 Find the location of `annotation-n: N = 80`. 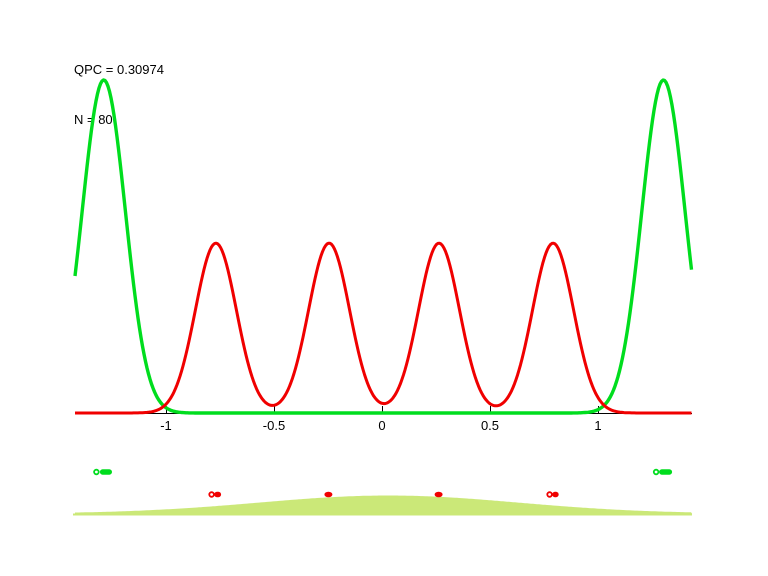

annotation-n: N = 80 is located at coordinates (93, 119).